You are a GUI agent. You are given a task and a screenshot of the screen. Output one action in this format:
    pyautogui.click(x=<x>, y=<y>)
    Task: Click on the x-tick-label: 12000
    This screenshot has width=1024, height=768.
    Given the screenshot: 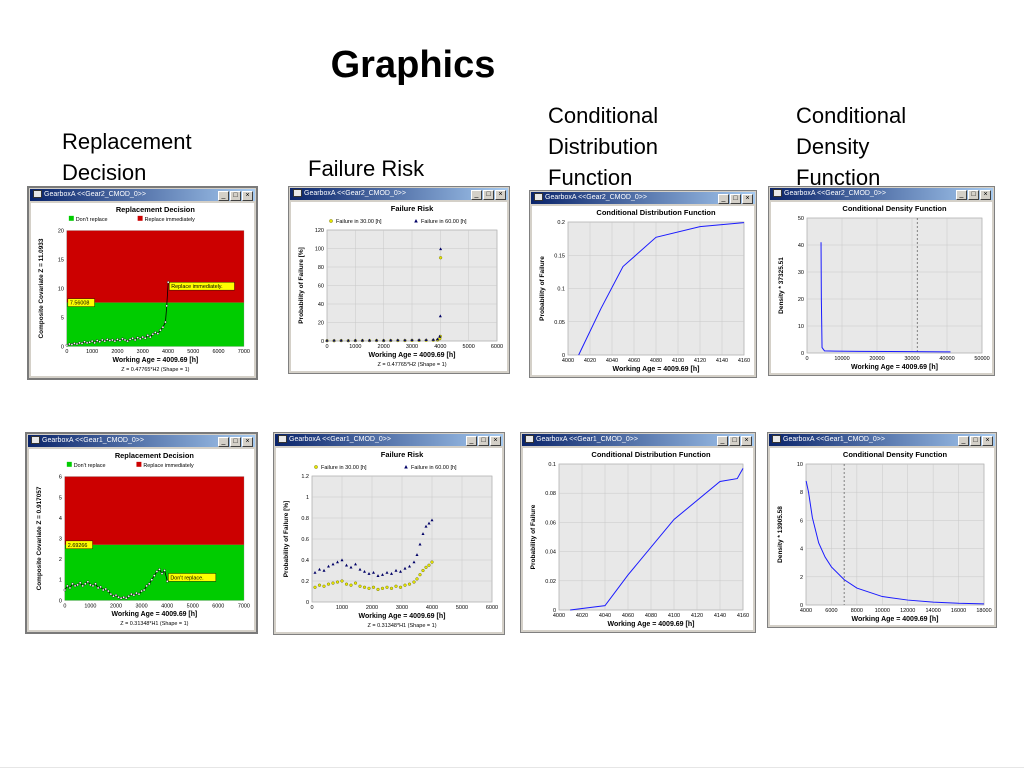 What is the action you would take?
    pyautogui.click(x=907, y=611)
    